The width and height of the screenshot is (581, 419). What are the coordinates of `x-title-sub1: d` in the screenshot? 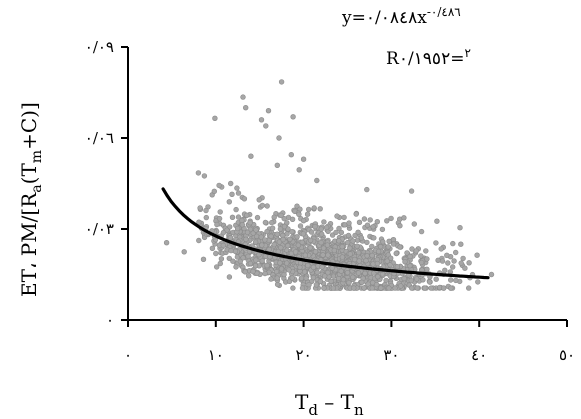 It's located at (313, 410).